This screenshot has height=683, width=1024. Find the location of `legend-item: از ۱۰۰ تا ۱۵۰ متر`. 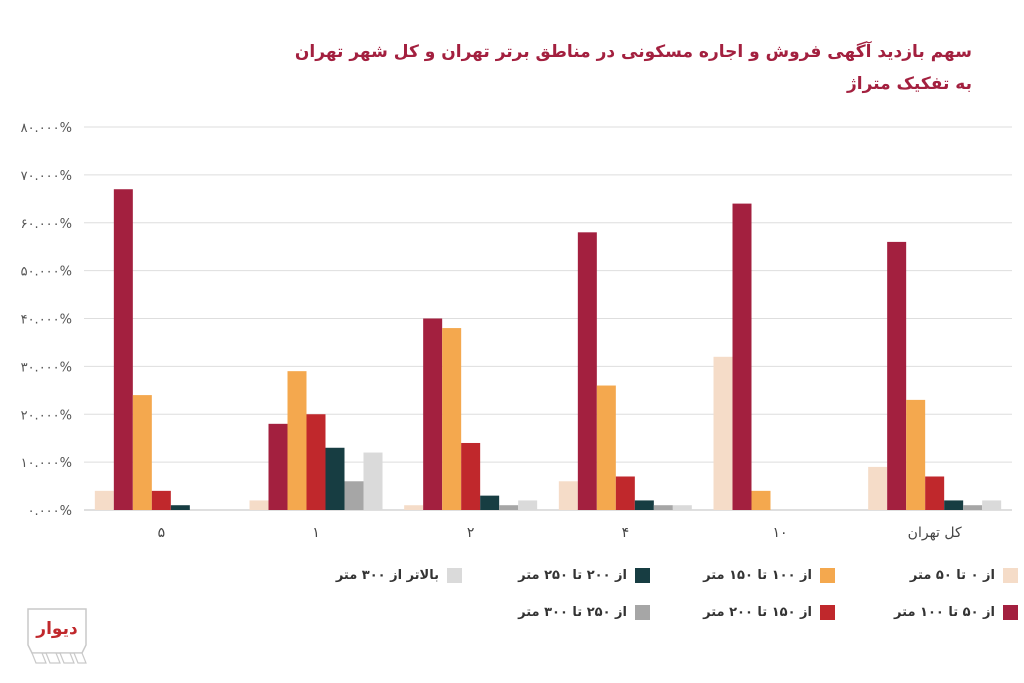

legend-item: از ۱۰۰ تا ۱۵۰ متر is located at coordinates (769, 575).